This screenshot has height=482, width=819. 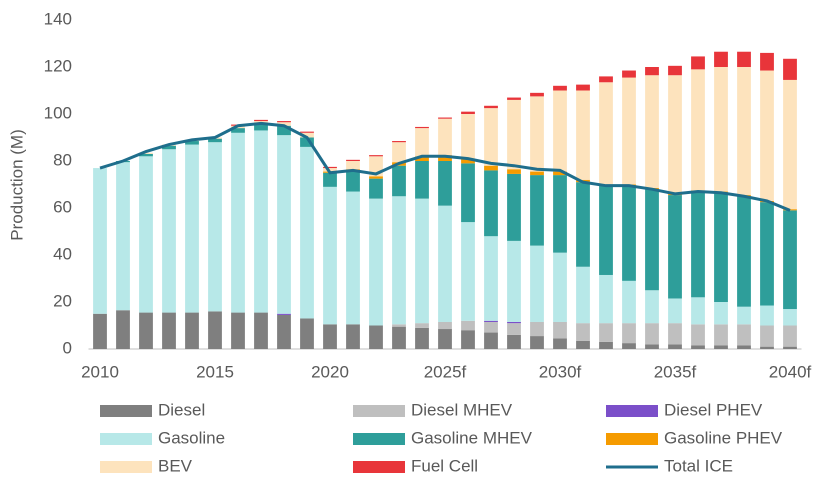 I want to click on legend-label: Total ICE, so click(x=698, y=465).